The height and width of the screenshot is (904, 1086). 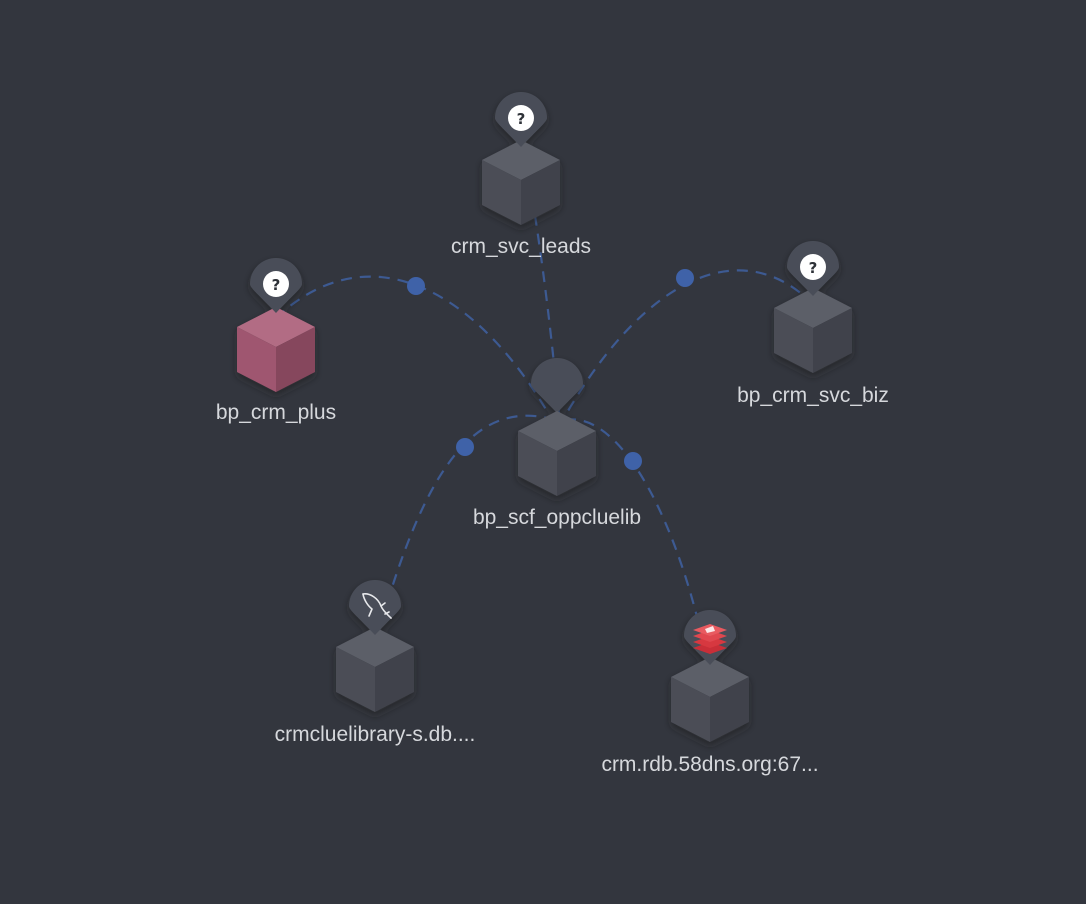 What do you see at coordinates (375, 607) in the screenshot?
I see `pin-icon` at bounding box center [375, 607].